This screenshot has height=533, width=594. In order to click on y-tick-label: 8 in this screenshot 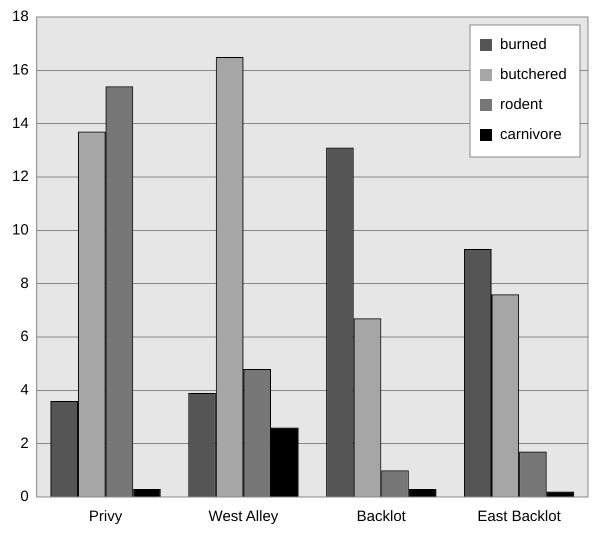, I will do `click(24, 283)`.